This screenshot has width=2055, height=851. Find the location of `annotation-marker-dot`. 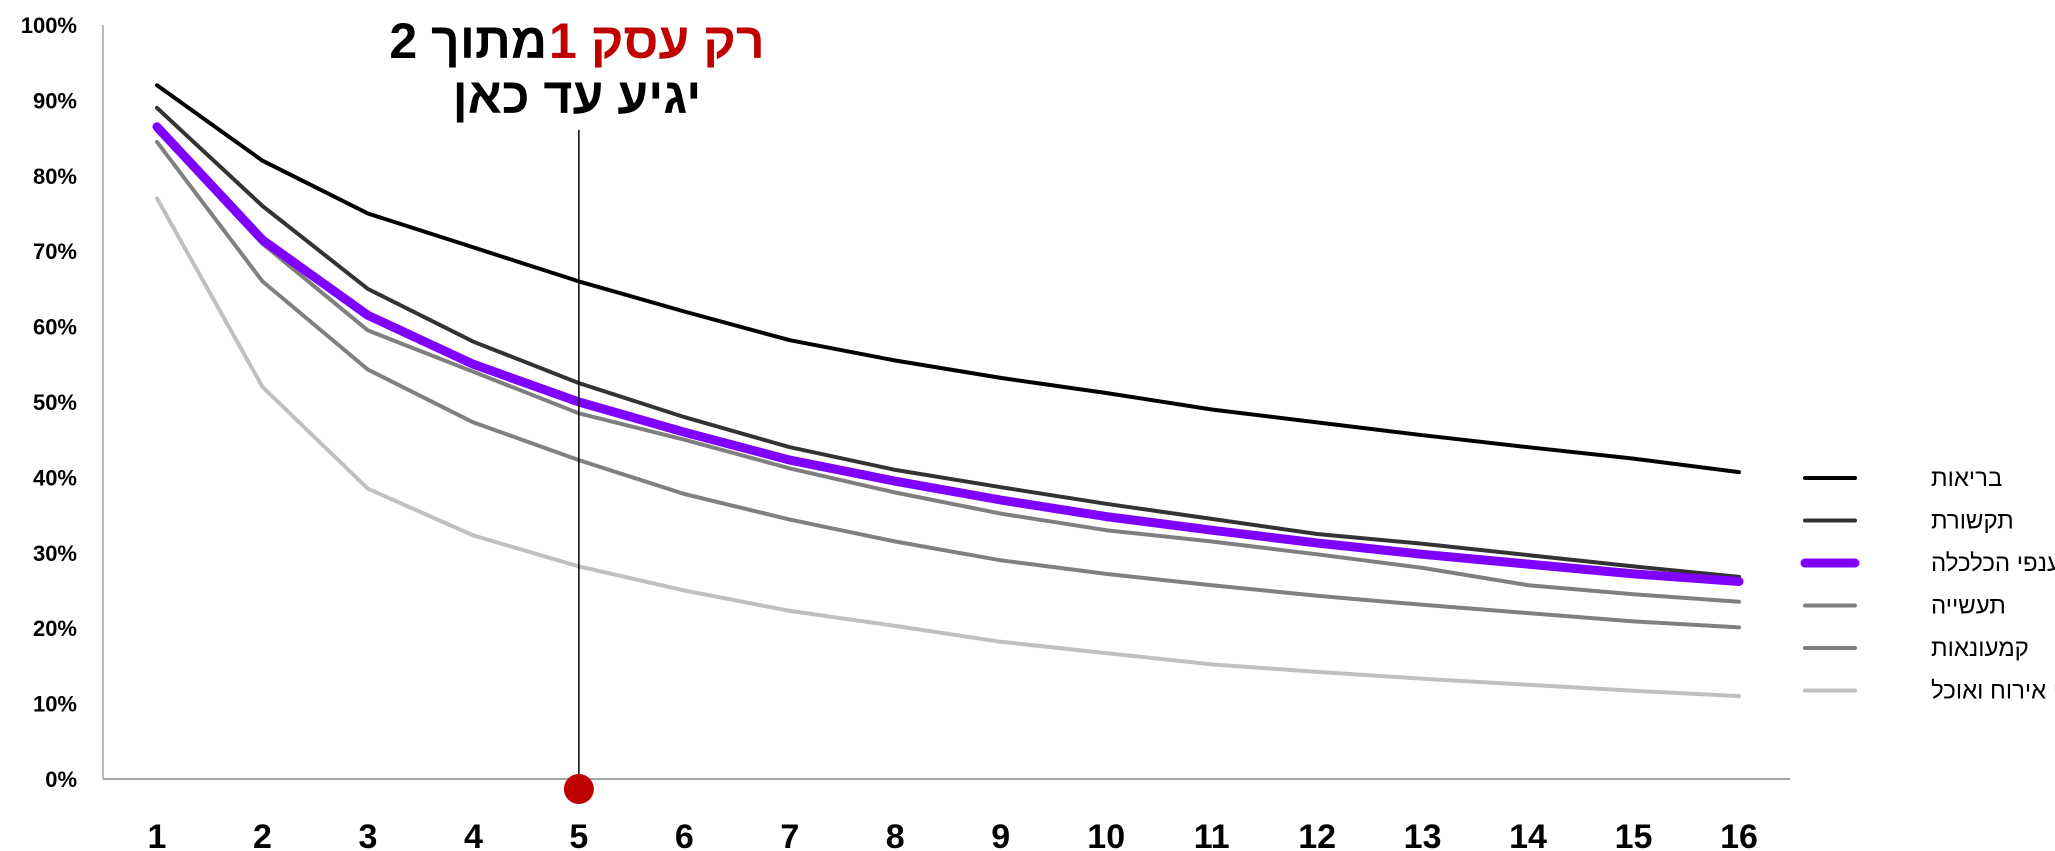

annotation-marker-dot is located at coordinates (578, 789).